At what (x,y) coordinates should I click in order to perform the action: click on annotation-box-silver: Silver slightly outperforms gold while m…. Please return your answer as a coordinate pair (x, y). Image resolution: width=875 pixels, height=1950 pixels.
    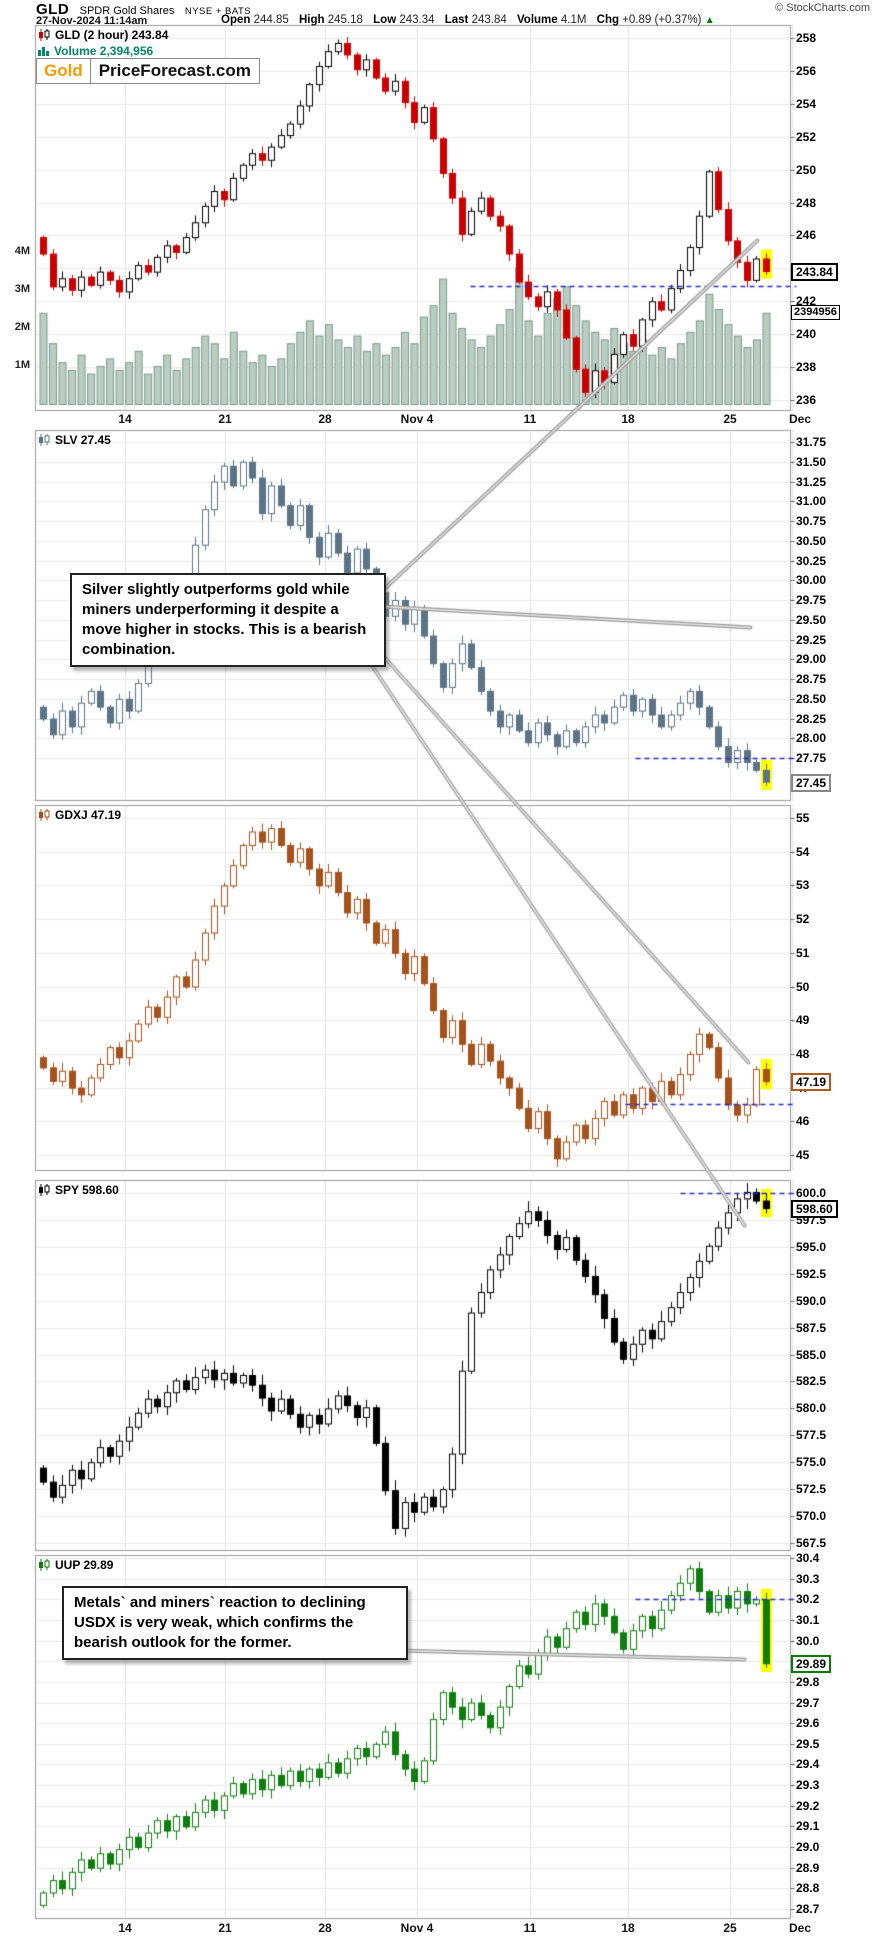
    Looking at the image, I should click on (228, 620).